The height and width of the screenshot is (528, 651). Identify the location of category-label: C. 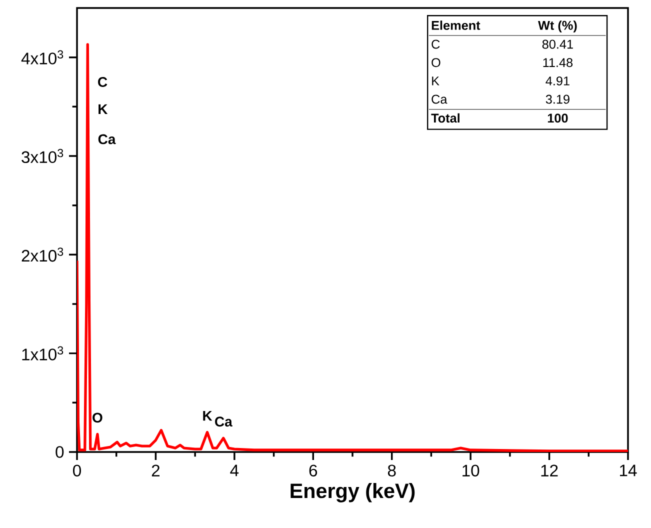
(436, 44).